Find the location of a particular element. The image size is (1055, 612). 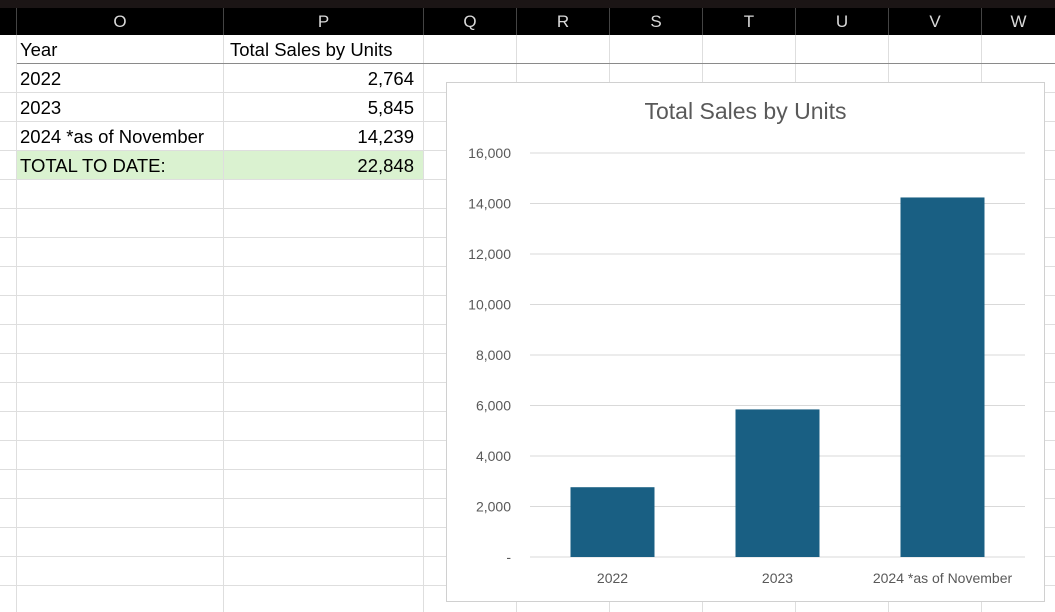

column-header-t: T is located at coordinates (749, 21).